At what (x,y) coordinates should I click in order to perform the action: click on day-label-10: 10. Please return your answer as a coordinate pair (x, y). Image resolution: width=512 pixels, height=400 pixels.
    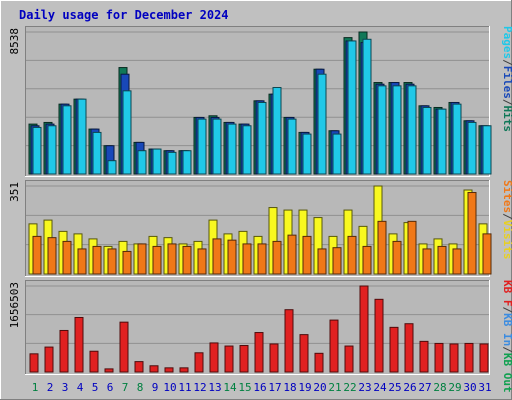
    Looking at the image, I should click on (169, 387).